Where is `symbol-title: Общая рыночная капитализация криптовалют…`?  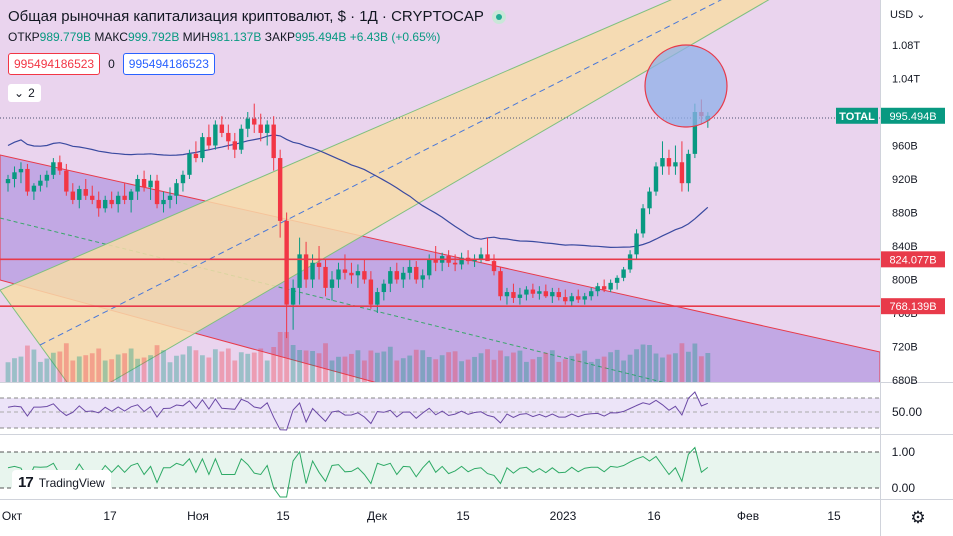 symbol-title: Общая рыночная капитализация криптовалют… is located at coordinates (246, 16).